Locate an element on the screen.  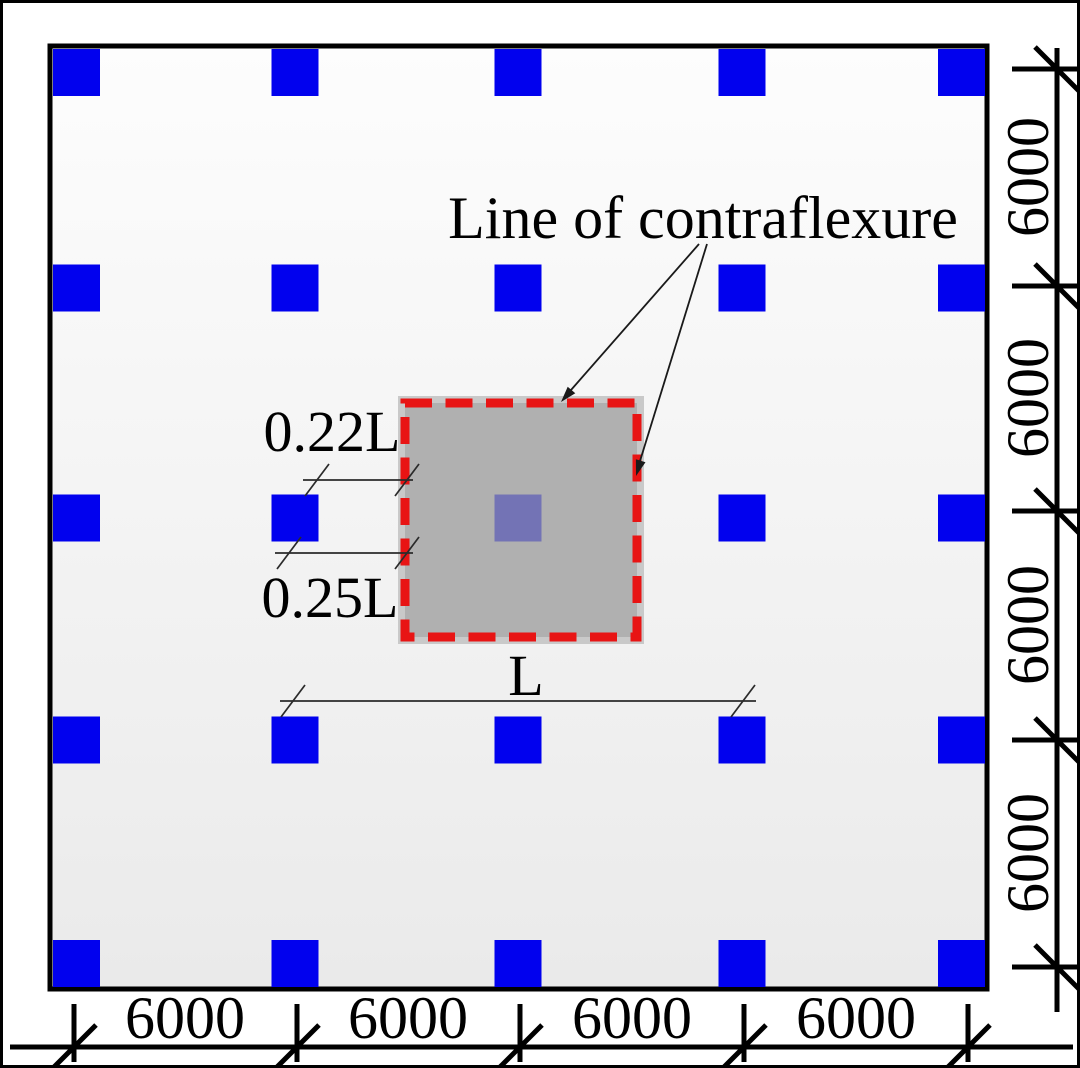
right-dimension-chain: 6000 6000 6000 6000 is located at coordinates (1037, 528).